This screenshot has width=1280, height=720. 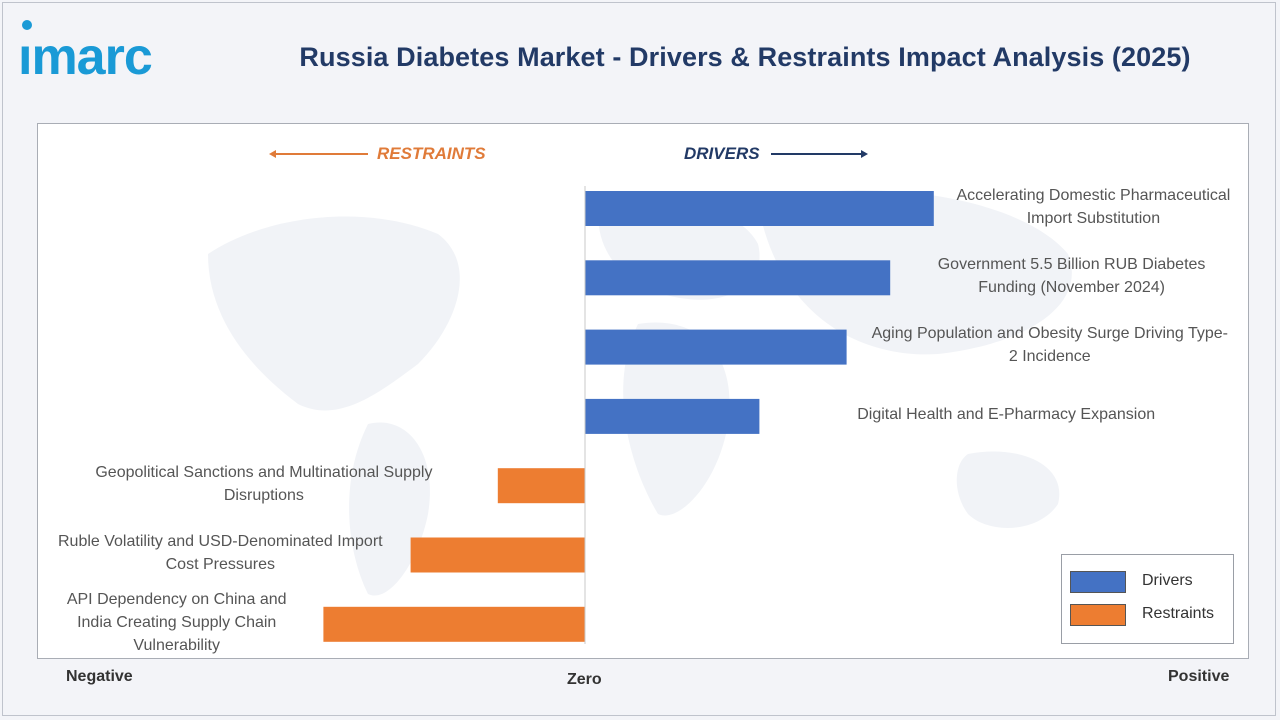 I want to click on bar-label-line: Government 5.5 Billion RUB Diabetes, so click(x=1071, y=264).